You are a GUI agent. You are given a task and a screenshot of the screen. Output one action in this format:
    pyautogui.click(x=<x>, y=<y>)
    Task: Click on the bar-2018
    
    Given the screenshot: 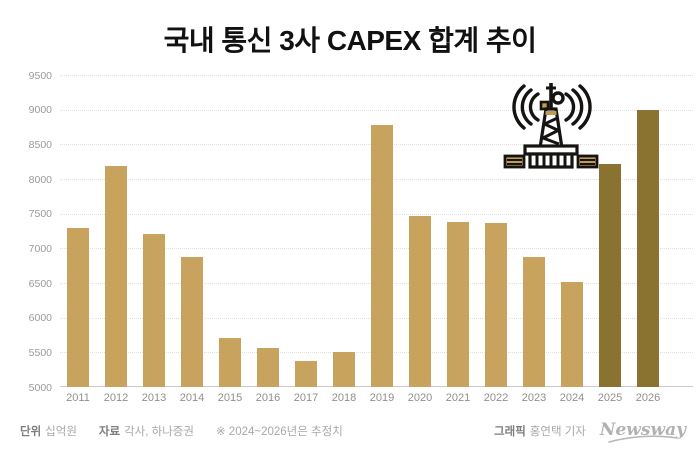 What is the action you would take?
    pyautogui.click(x=344, y=369)
    